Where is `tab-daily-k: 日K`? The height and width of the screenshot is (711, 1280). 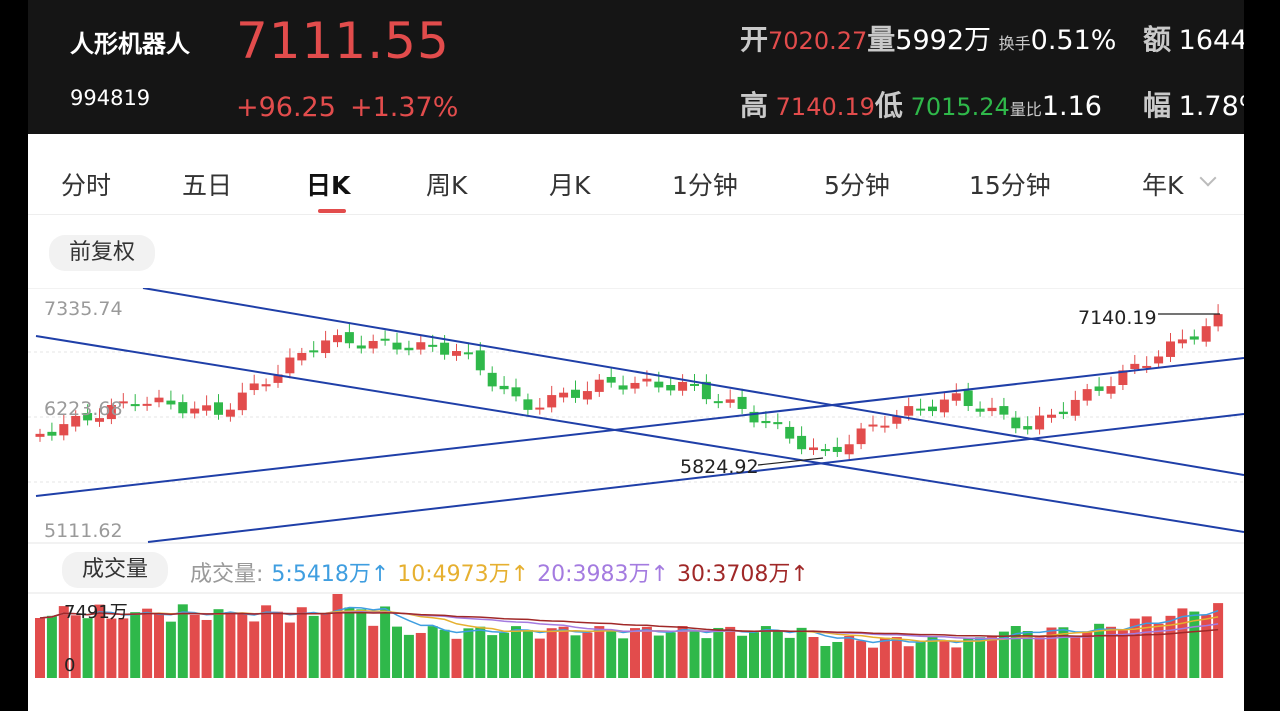 tab-daily-k: 日K is located at coordinates (328, 185).